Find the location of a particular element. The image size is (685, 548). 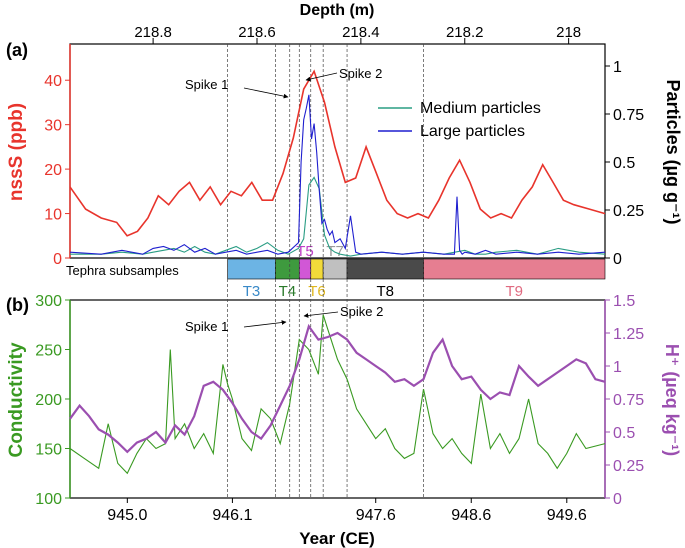

panel-a-right-axis: 0 0.25 0.5 0.75 1 is located at coordinates (624, 163).